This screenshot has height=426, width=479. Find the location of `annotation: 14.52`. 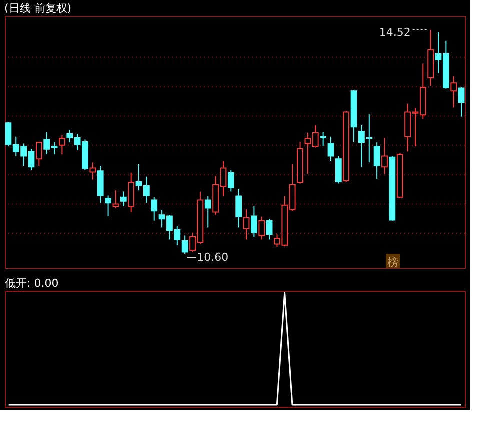

annotation: 14.52 is located at coordinates (395, 32).